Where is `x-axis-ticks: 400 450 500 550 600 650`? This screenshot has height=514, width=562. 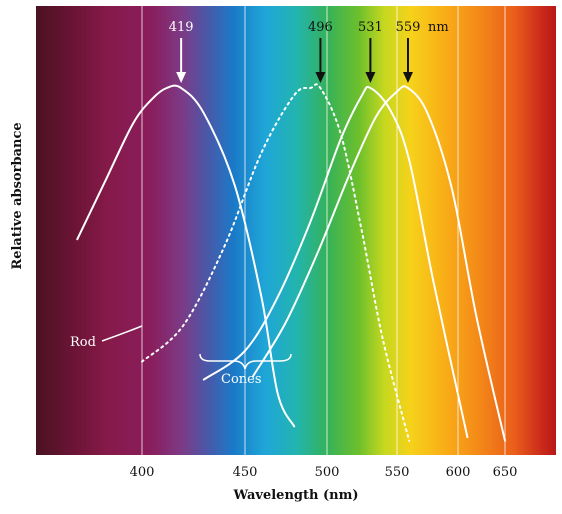 x-axis-ticks: 400 450 500 550 600 650 is located at coordinates (324, 472).